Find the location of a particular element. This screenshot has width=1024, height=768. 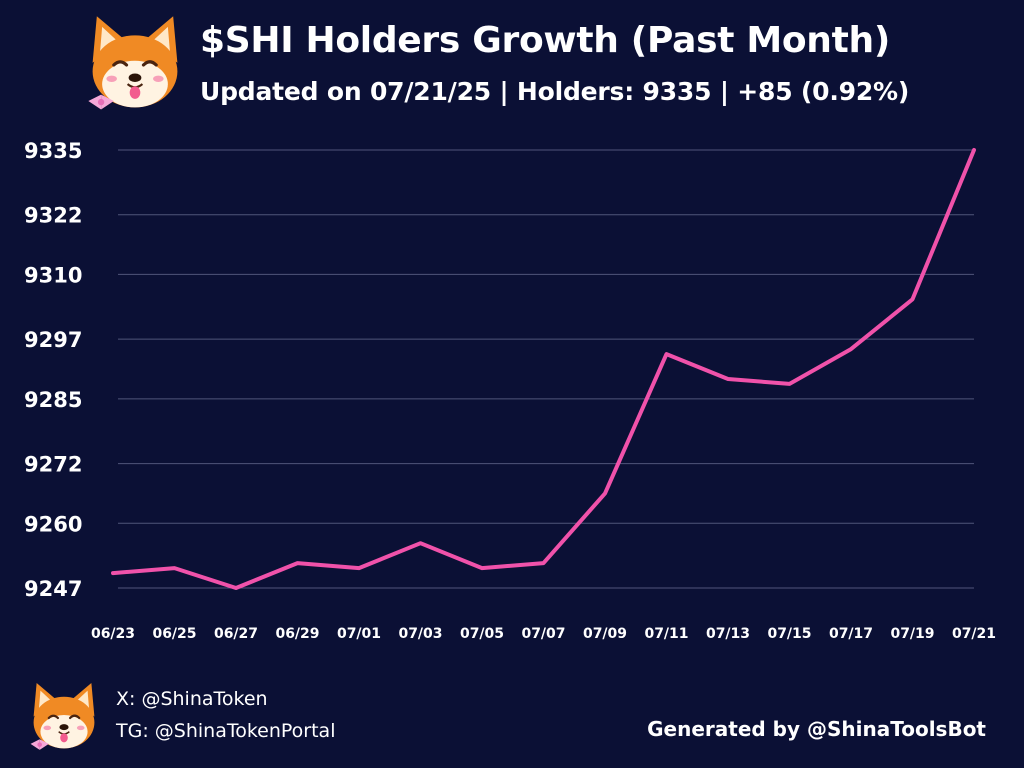

x-tick-label: 07/03 is located at coordinates (420, 634).